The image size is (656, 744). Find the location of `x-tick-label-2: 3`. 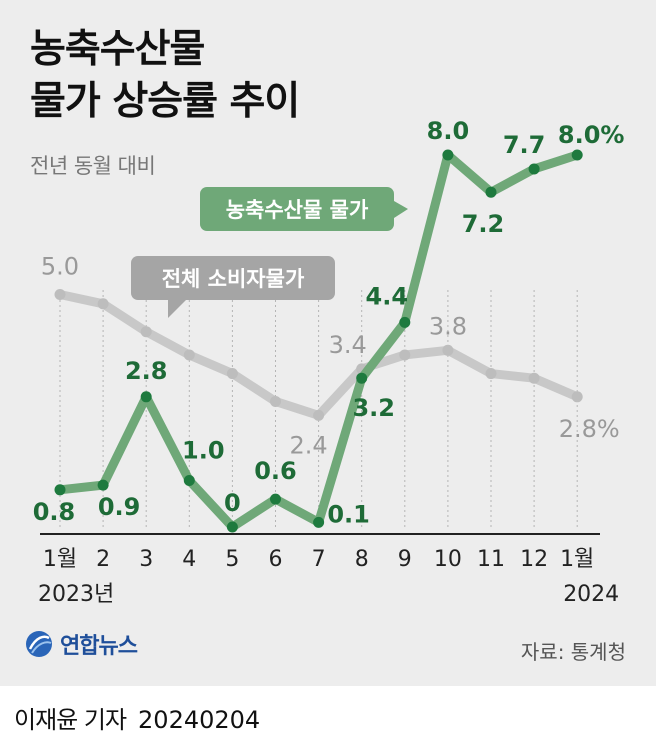

x-tick-label-2: 3 is located at coordinates (146, 559).